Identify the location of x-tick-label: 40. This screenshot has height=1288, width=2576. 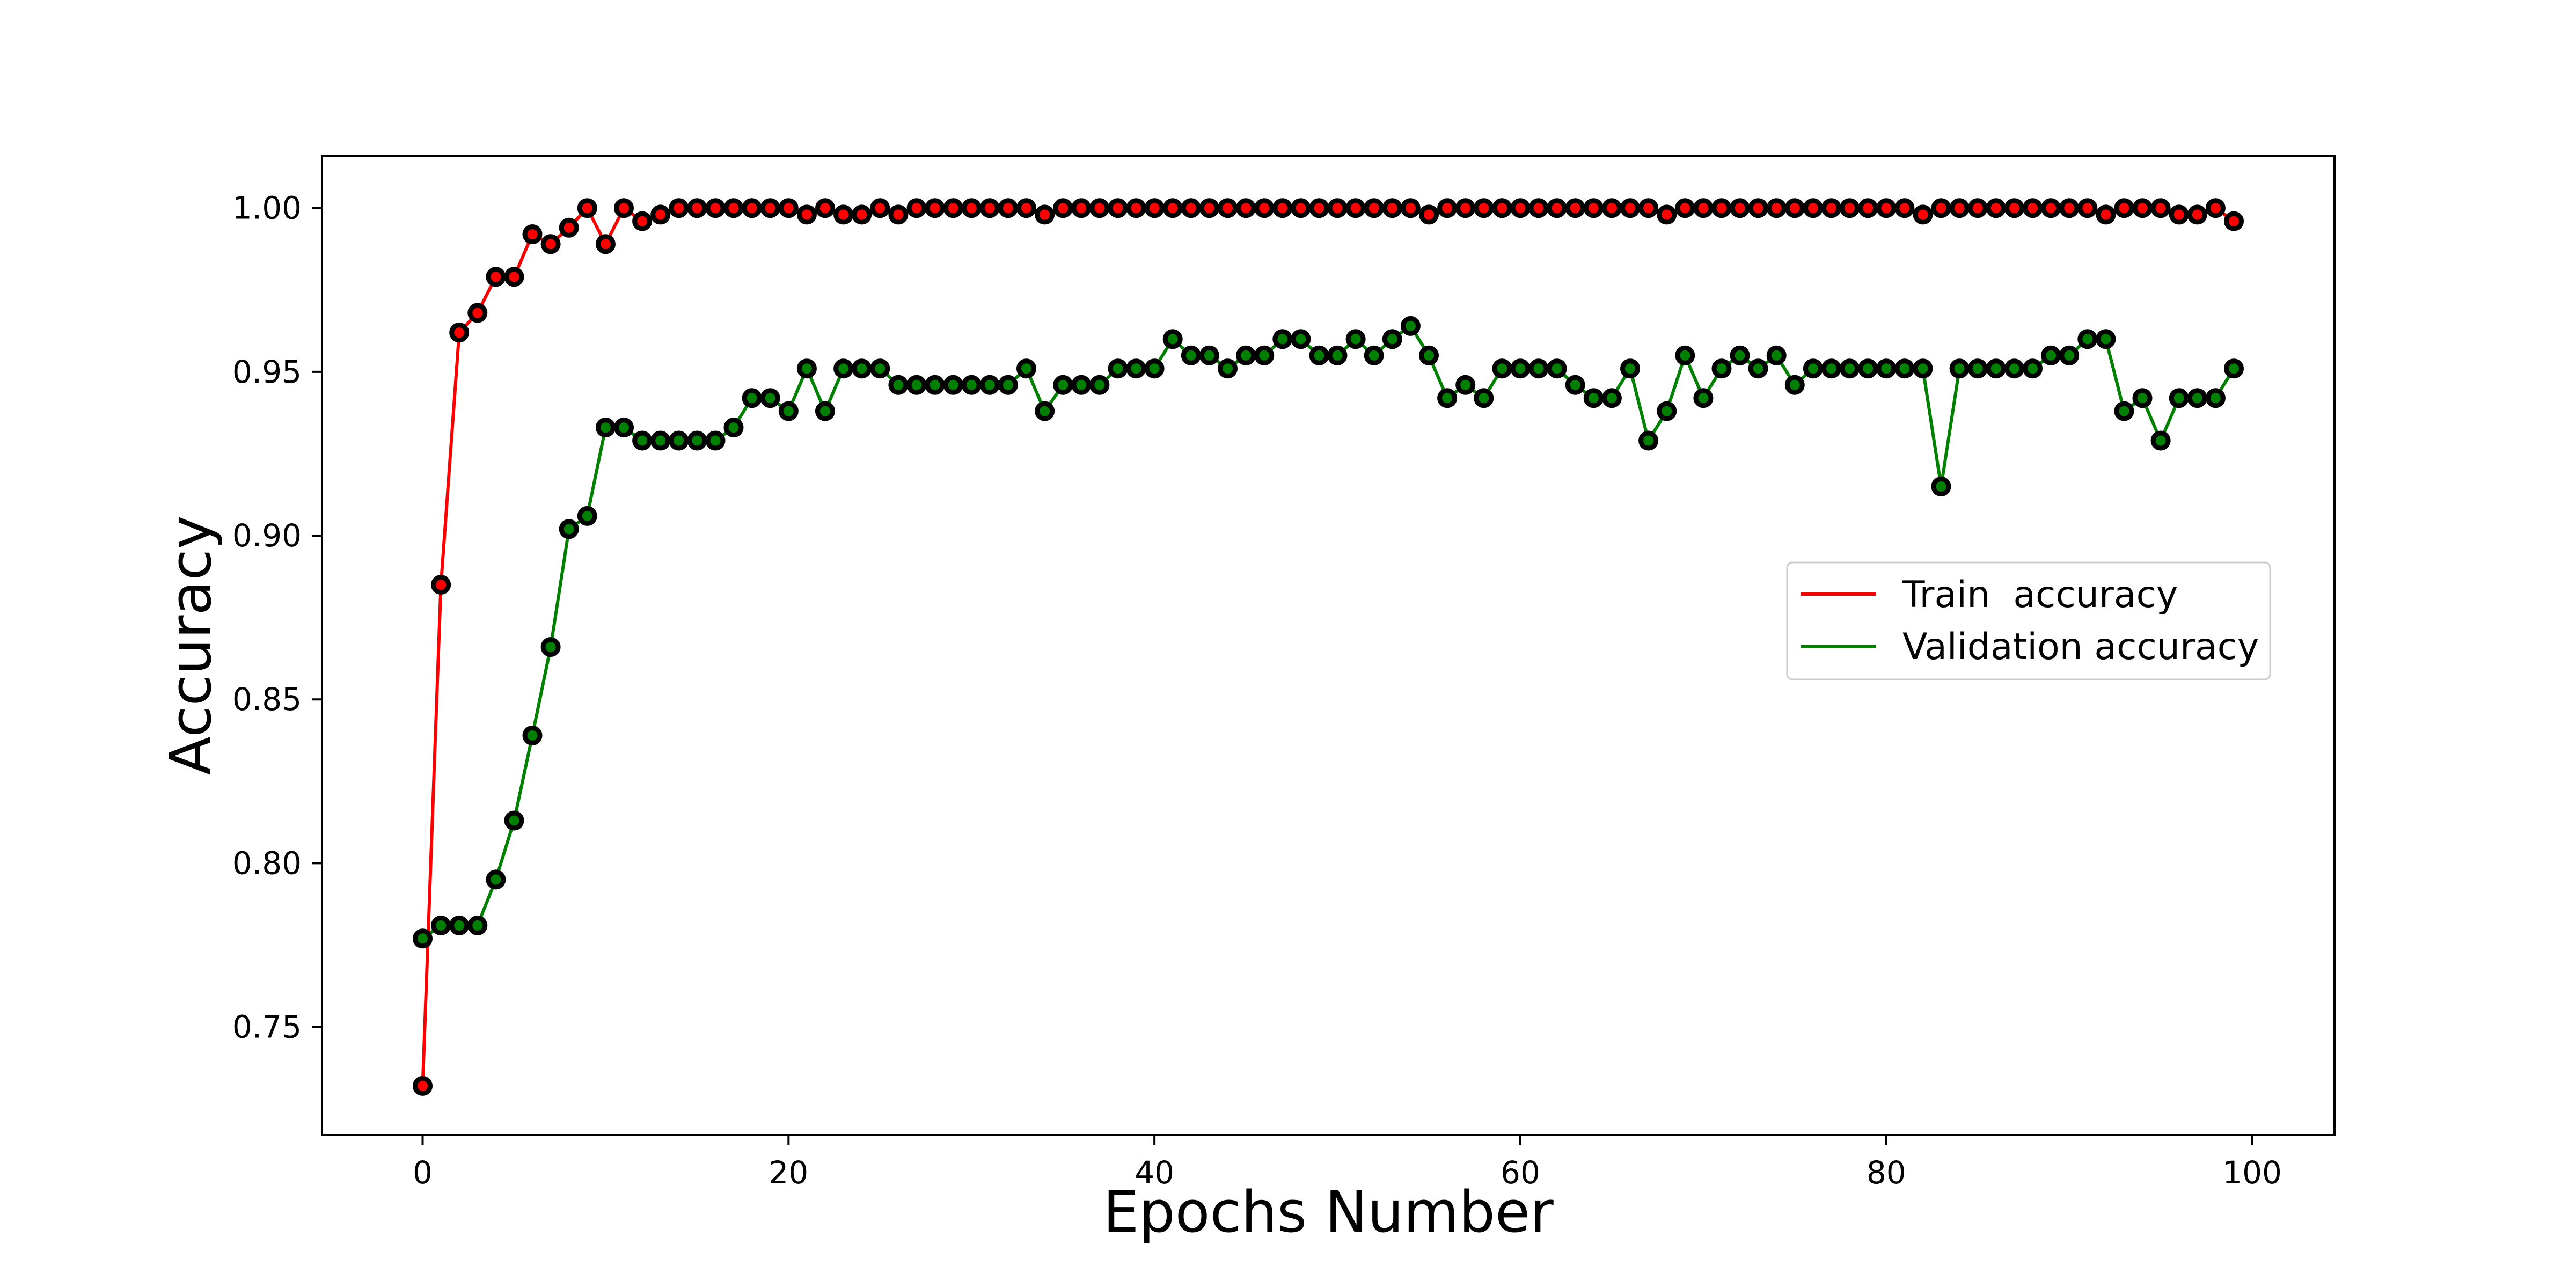
(1154, 1172).